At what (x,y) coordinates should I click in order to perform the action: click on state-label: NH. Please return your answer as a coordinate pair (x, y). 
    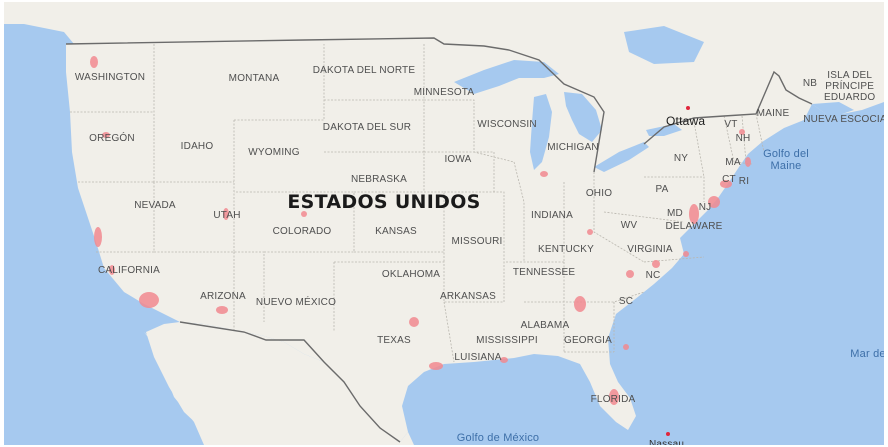
    Looking at the image, I should click on (743, 138).